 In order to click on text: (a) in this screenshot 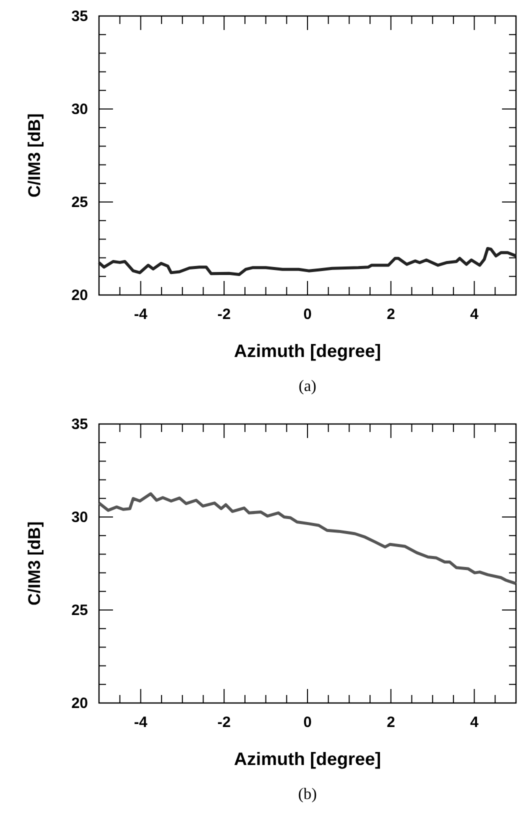, I will do `click(307, 386)`.